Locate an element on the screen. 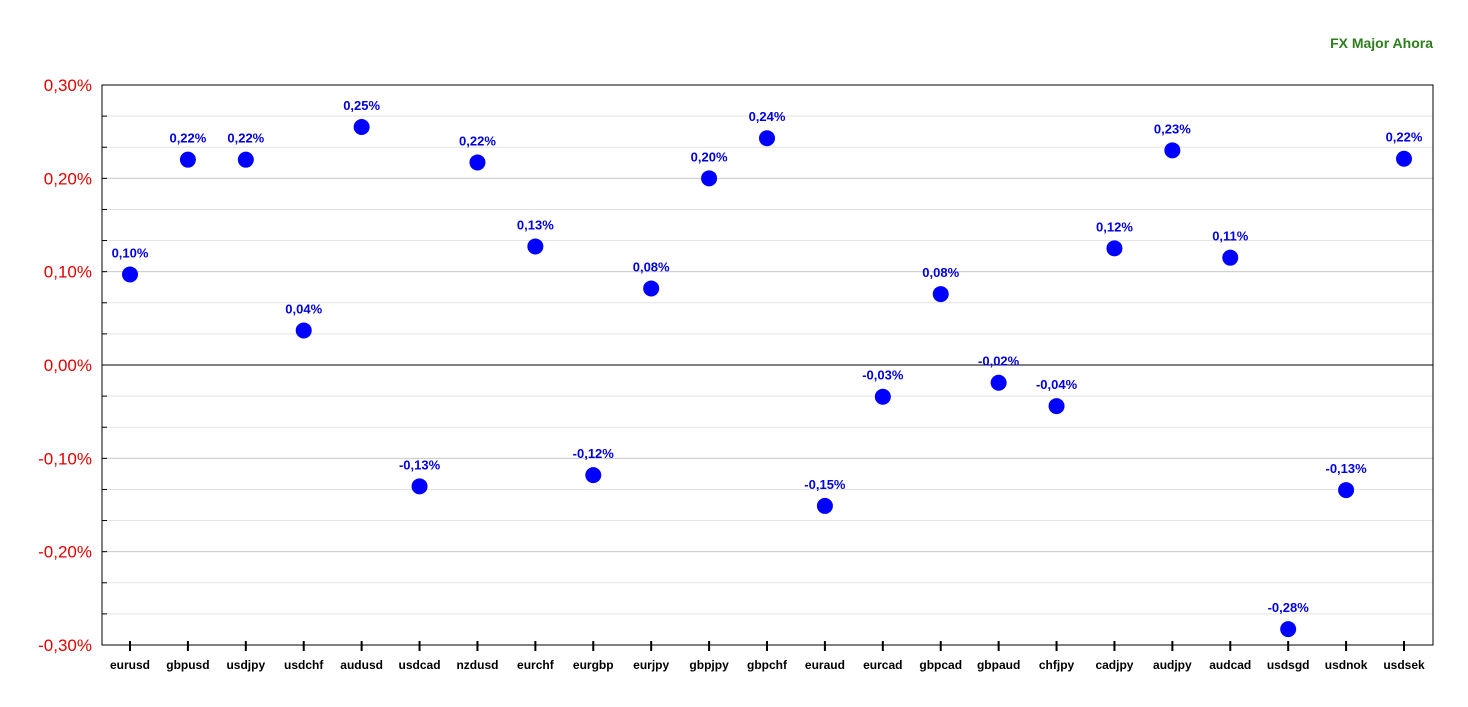  data-label-gbpjpy: 0,20% is located at coordinates (709, 156).